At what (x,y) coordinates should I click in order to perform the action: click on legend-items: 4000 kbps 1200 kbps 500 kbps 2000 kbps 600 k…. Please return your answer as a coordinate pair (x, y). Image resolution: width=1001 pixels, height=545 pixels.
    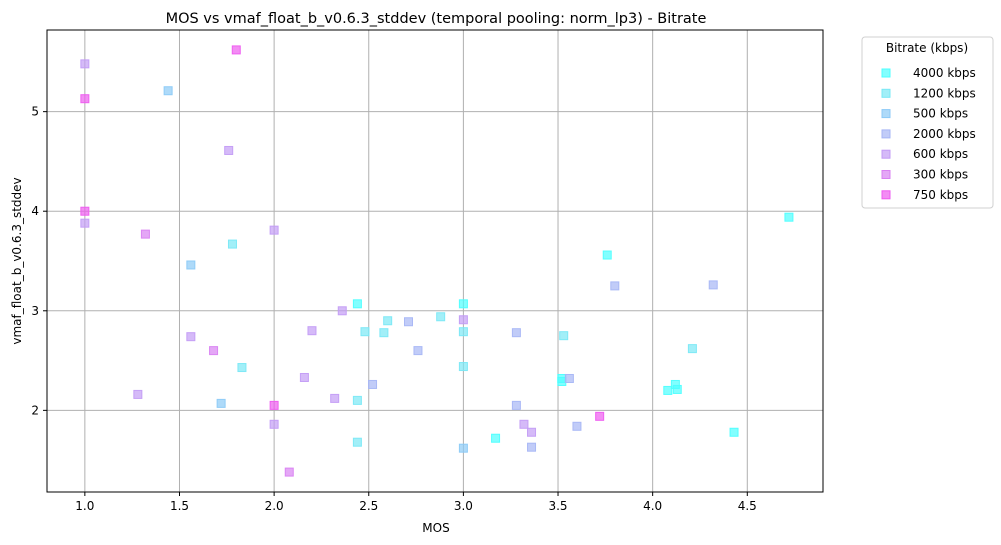
    Looking at the image, I should click on (928, 134).